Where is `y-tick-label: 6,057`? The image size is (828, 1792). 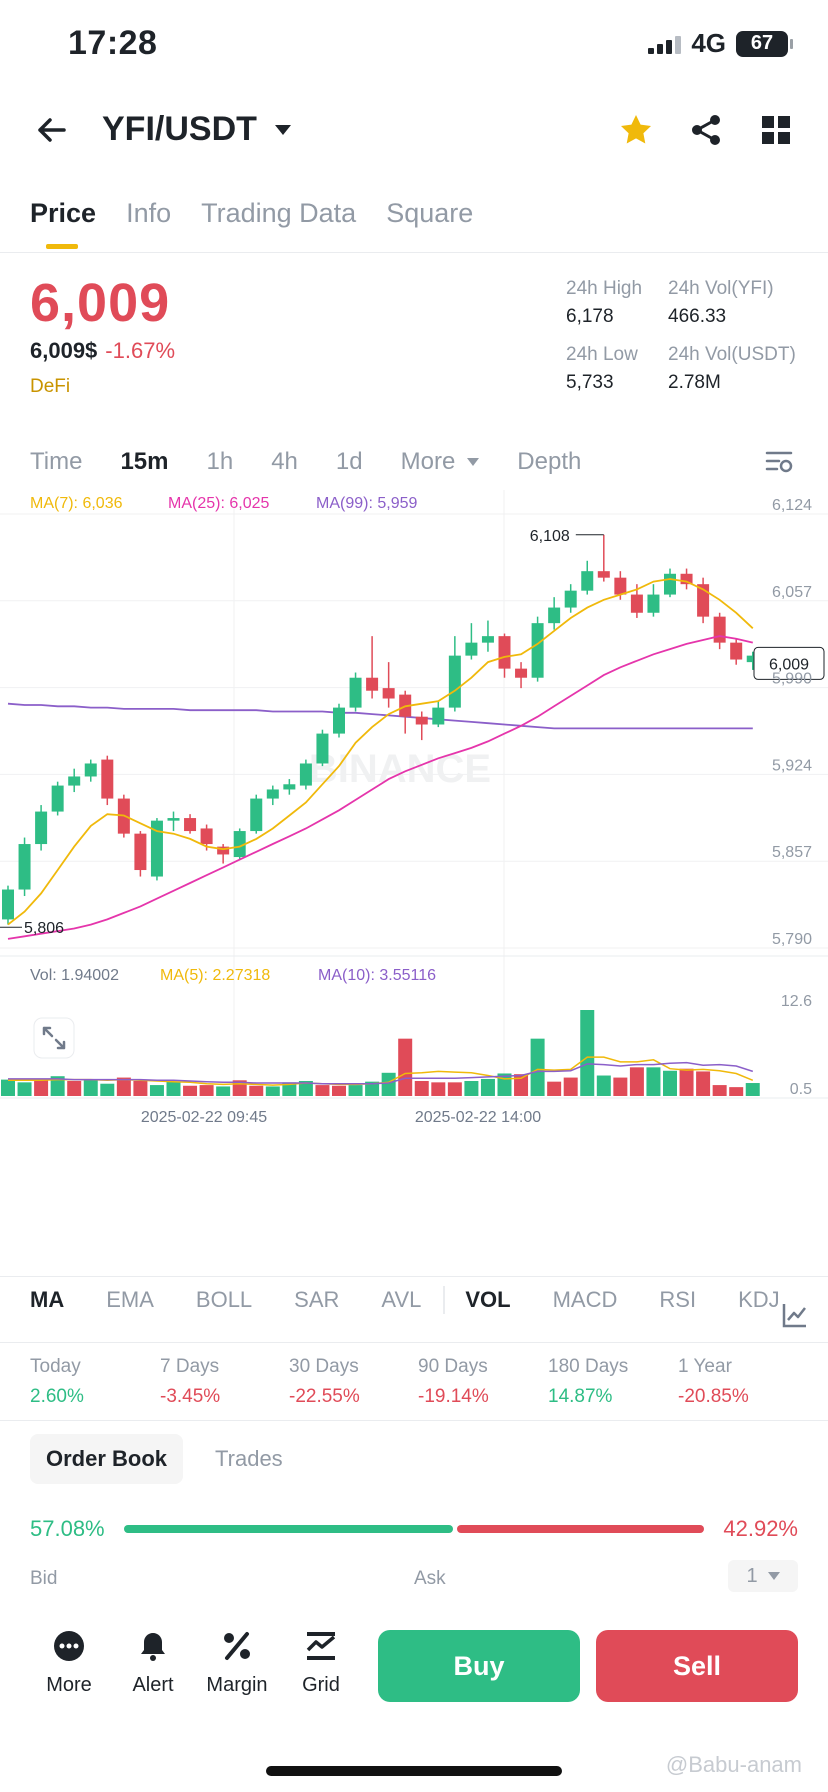 y-tick-label: 6,057 is located at coordinates (792, 592).